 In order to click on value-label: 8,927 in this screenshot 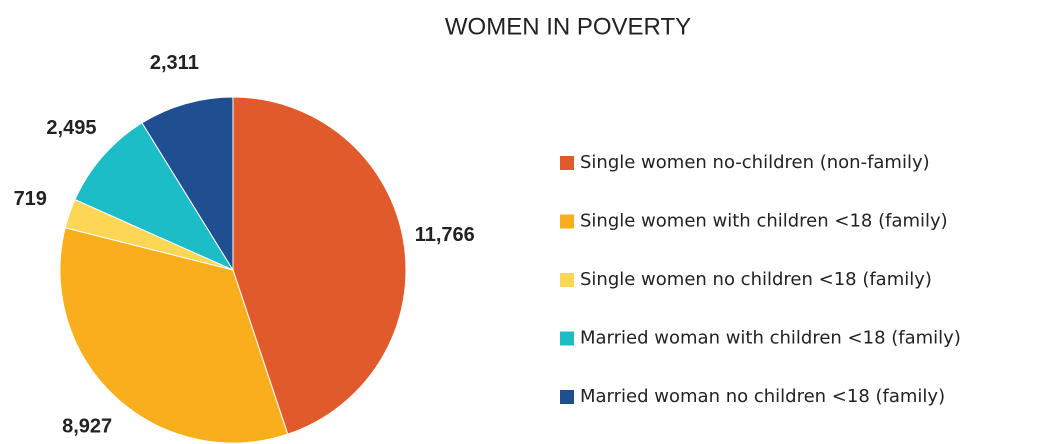, I will do `click(87, 427)`.